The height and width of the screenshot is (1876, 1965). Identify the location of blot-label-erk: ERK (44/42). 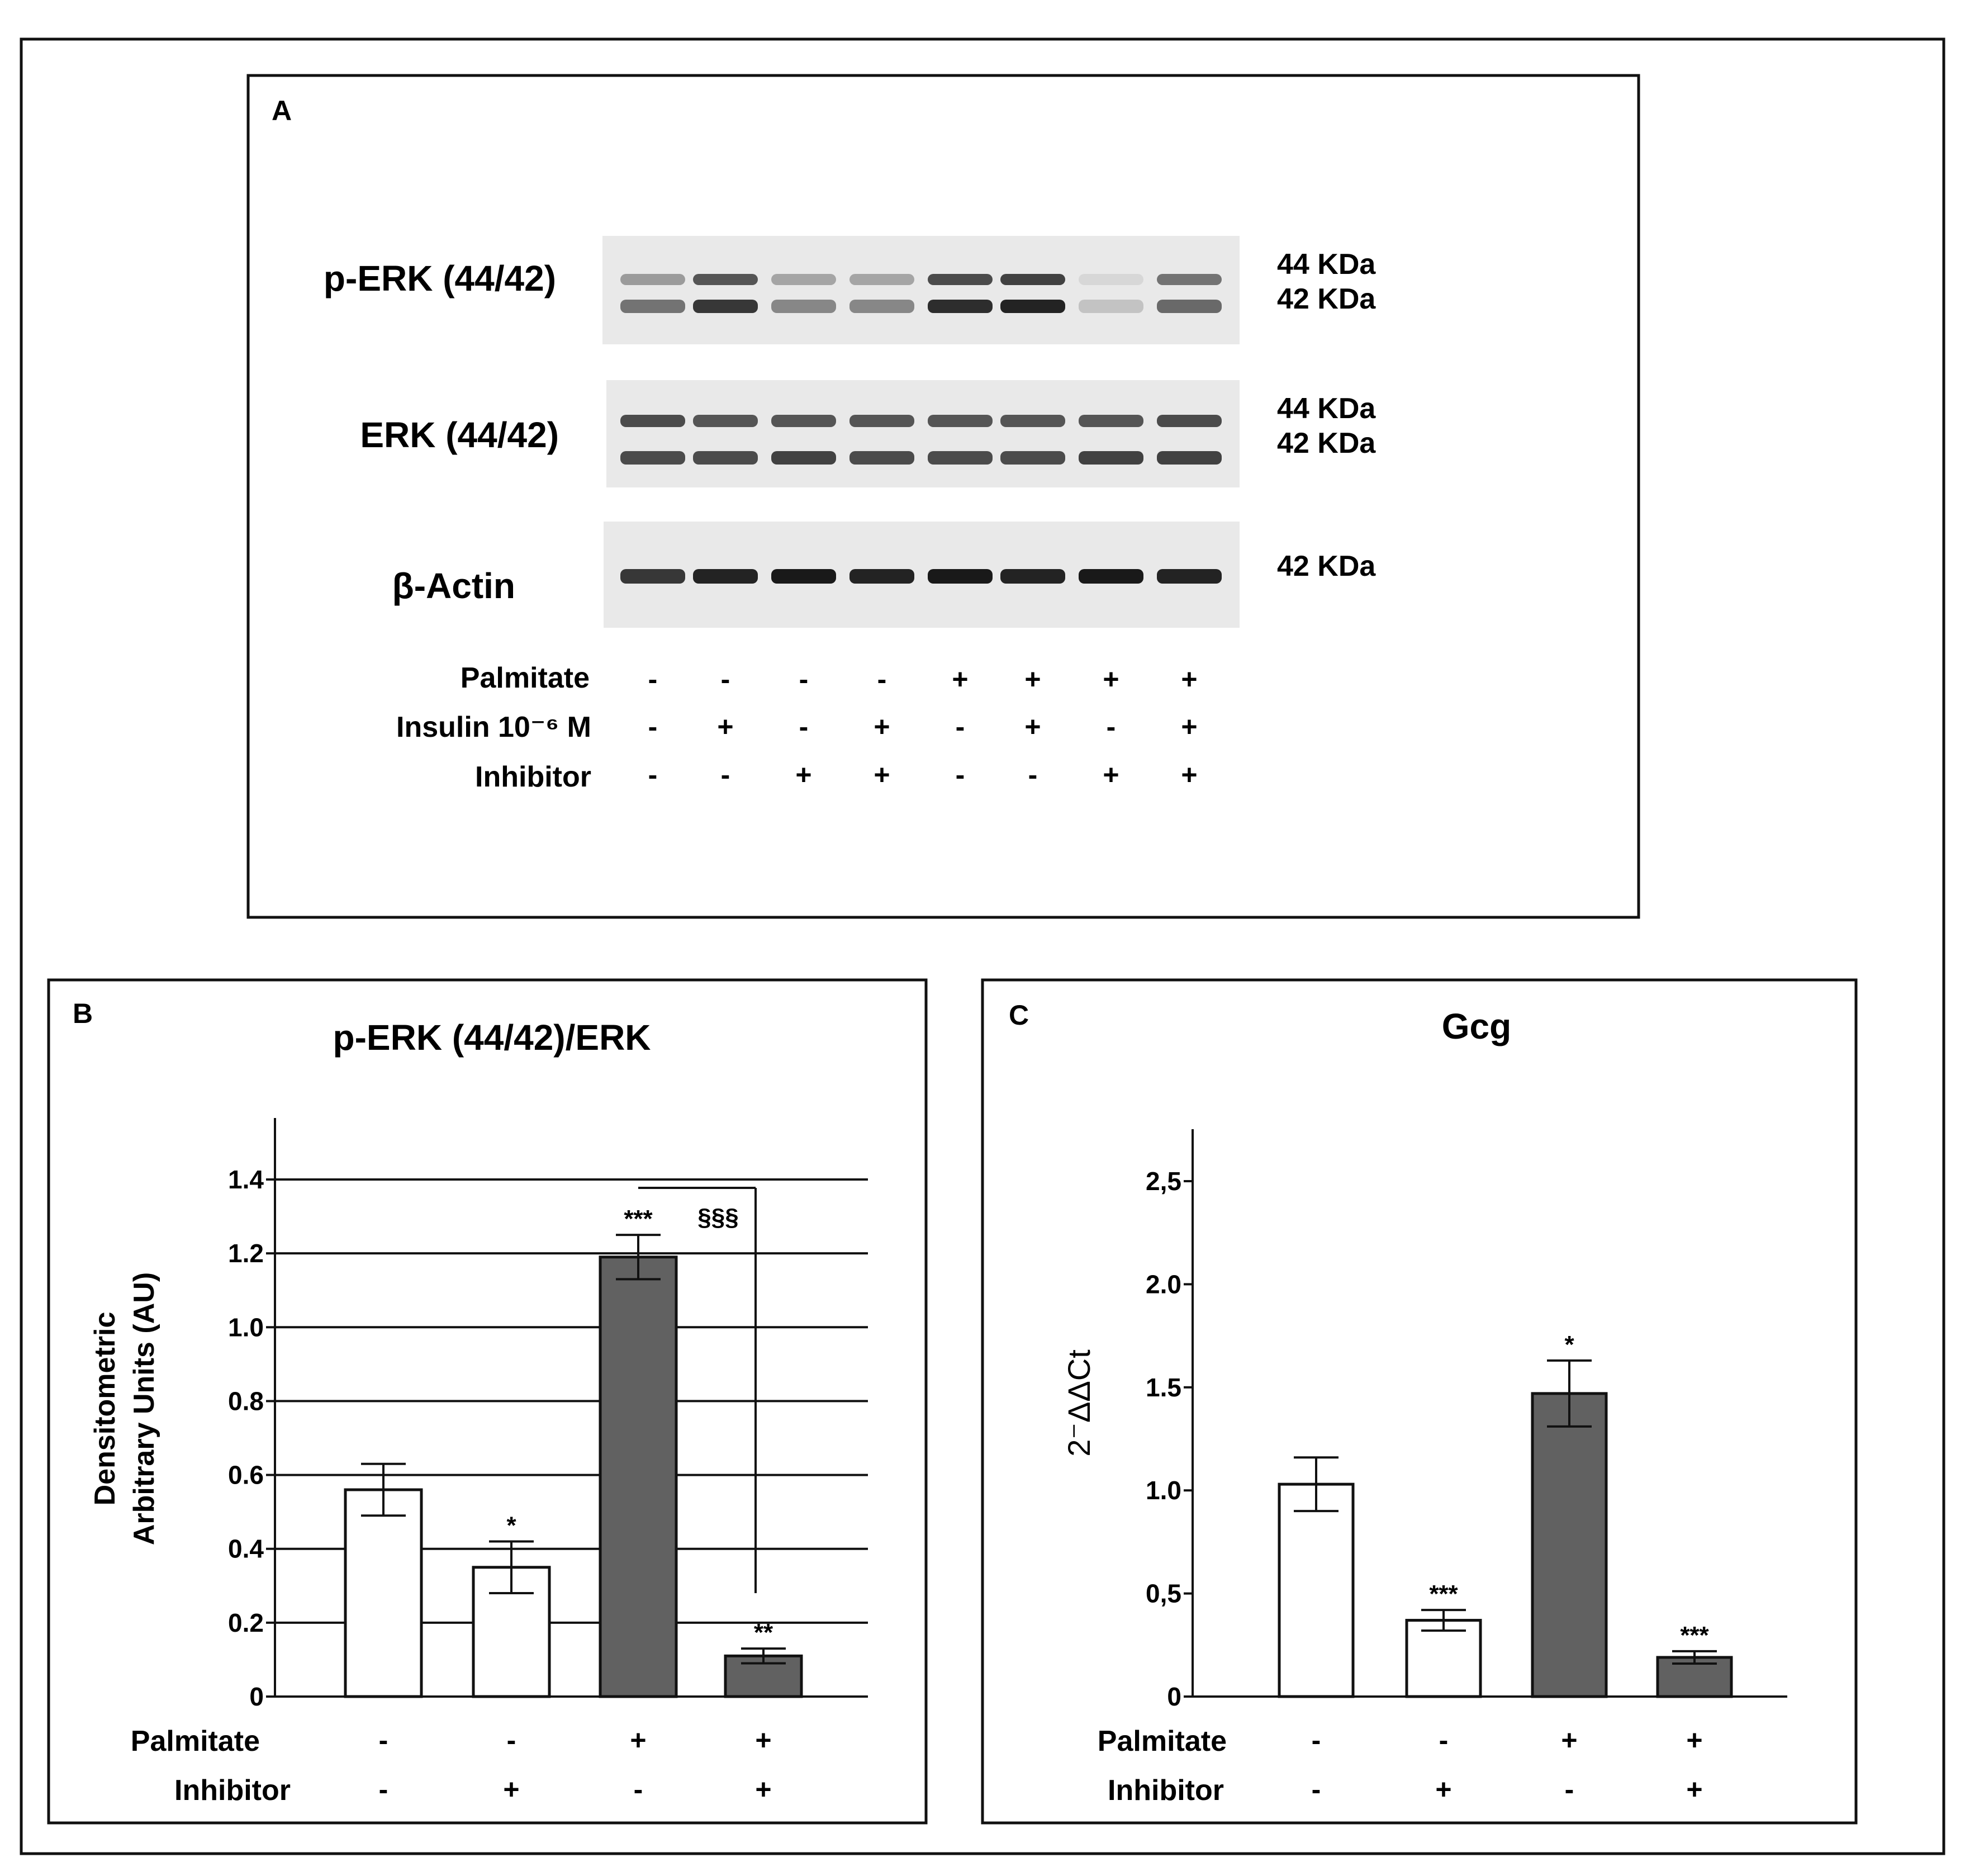
(460, 435).